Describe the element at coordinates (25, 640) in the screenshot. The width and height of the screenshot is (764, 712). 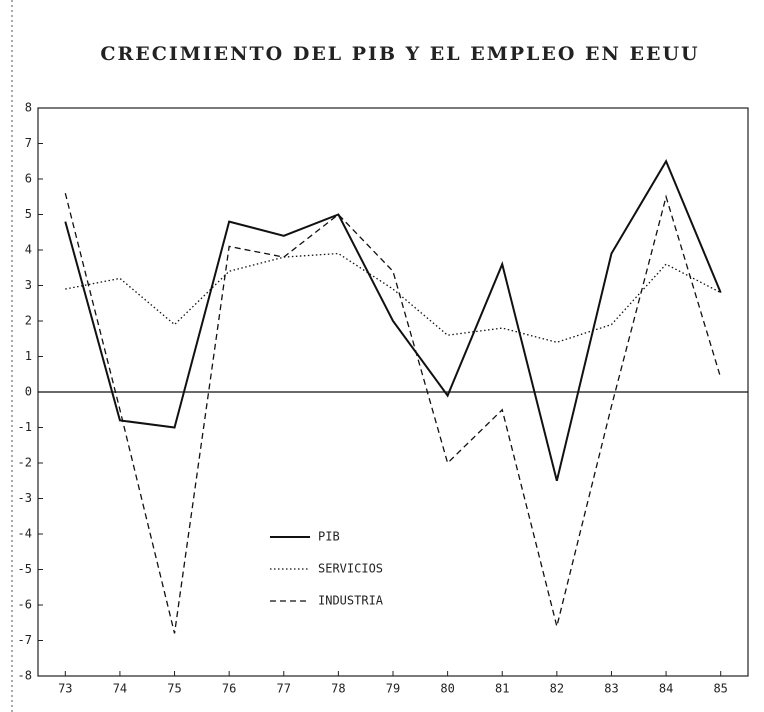
I see `y-tick-label: -7` at that location.